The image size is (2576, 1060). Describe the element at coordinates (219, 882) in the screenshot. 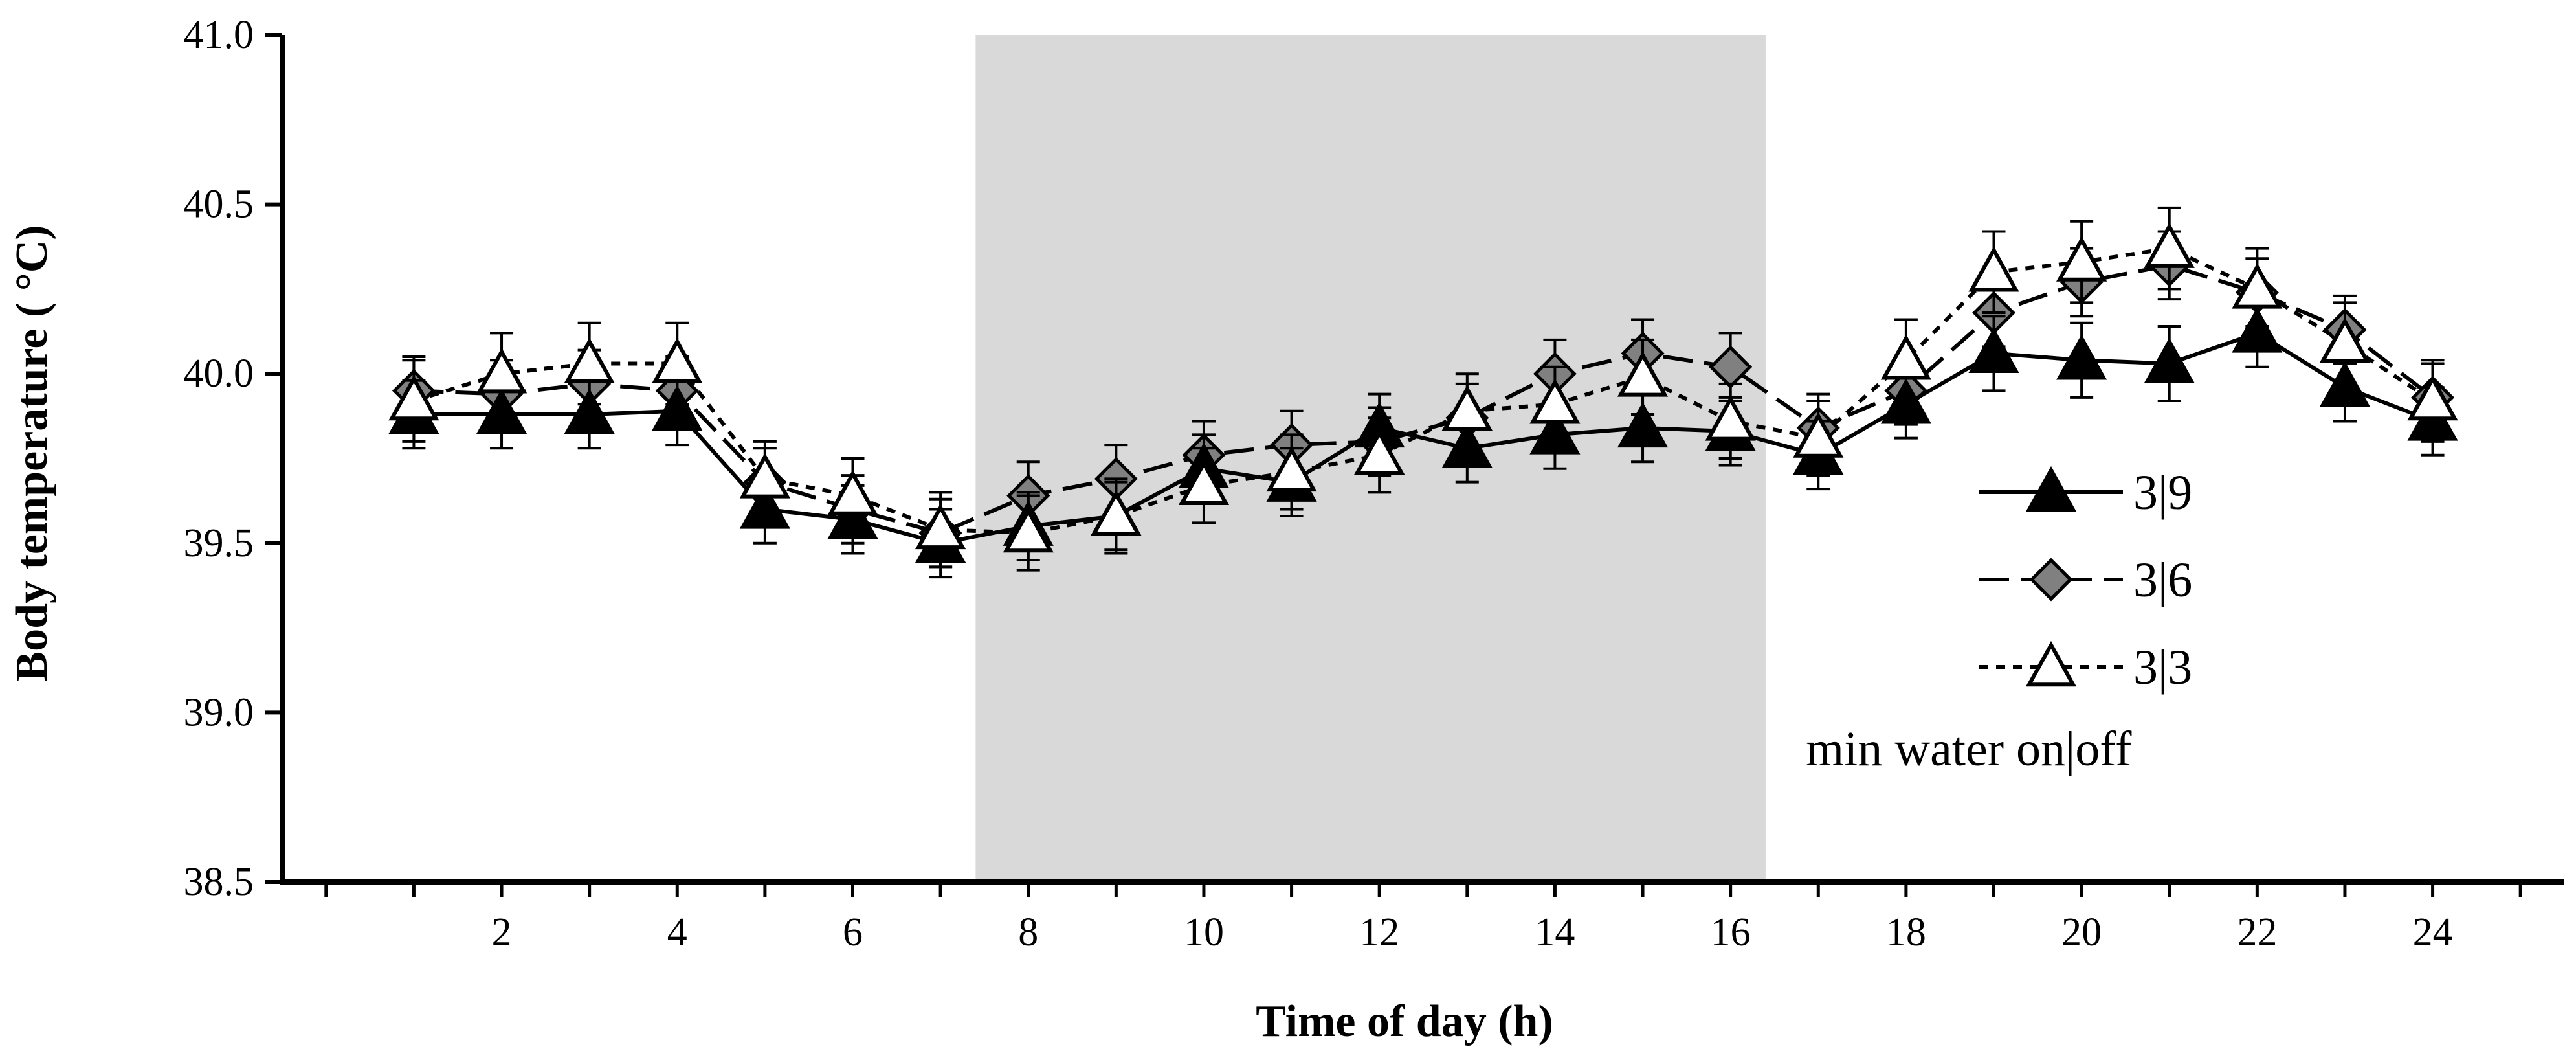

I see `y-tick-label: 38.5` at that location.